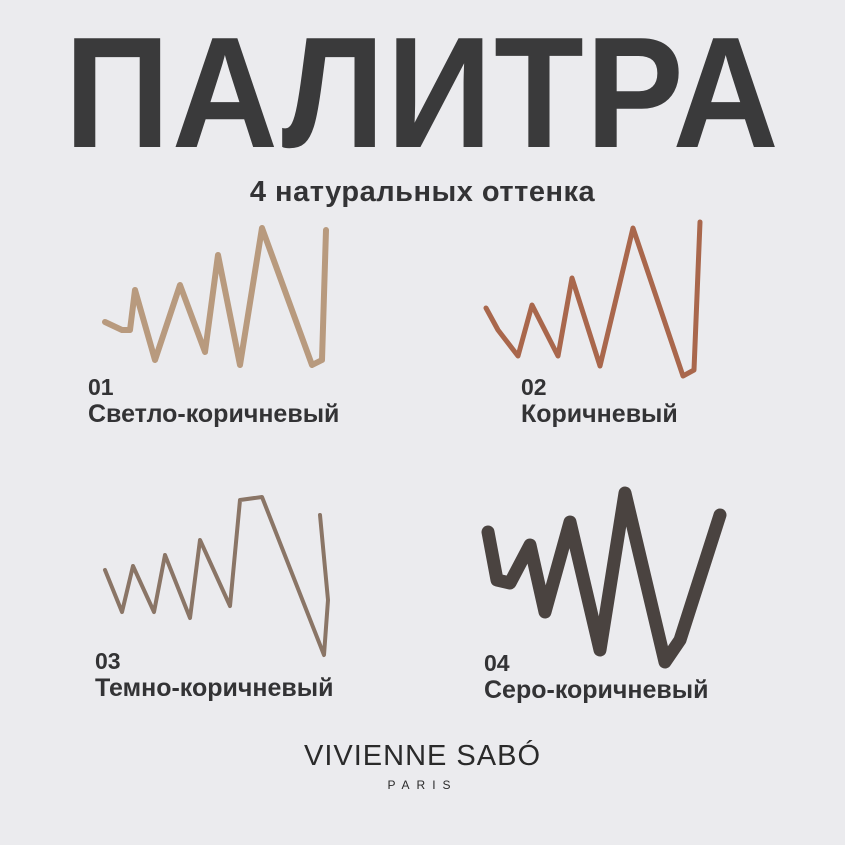 This screenshot has width=845, height=845. I want to click on shade-name-01: Светло-коричневый, so click(214, 414).